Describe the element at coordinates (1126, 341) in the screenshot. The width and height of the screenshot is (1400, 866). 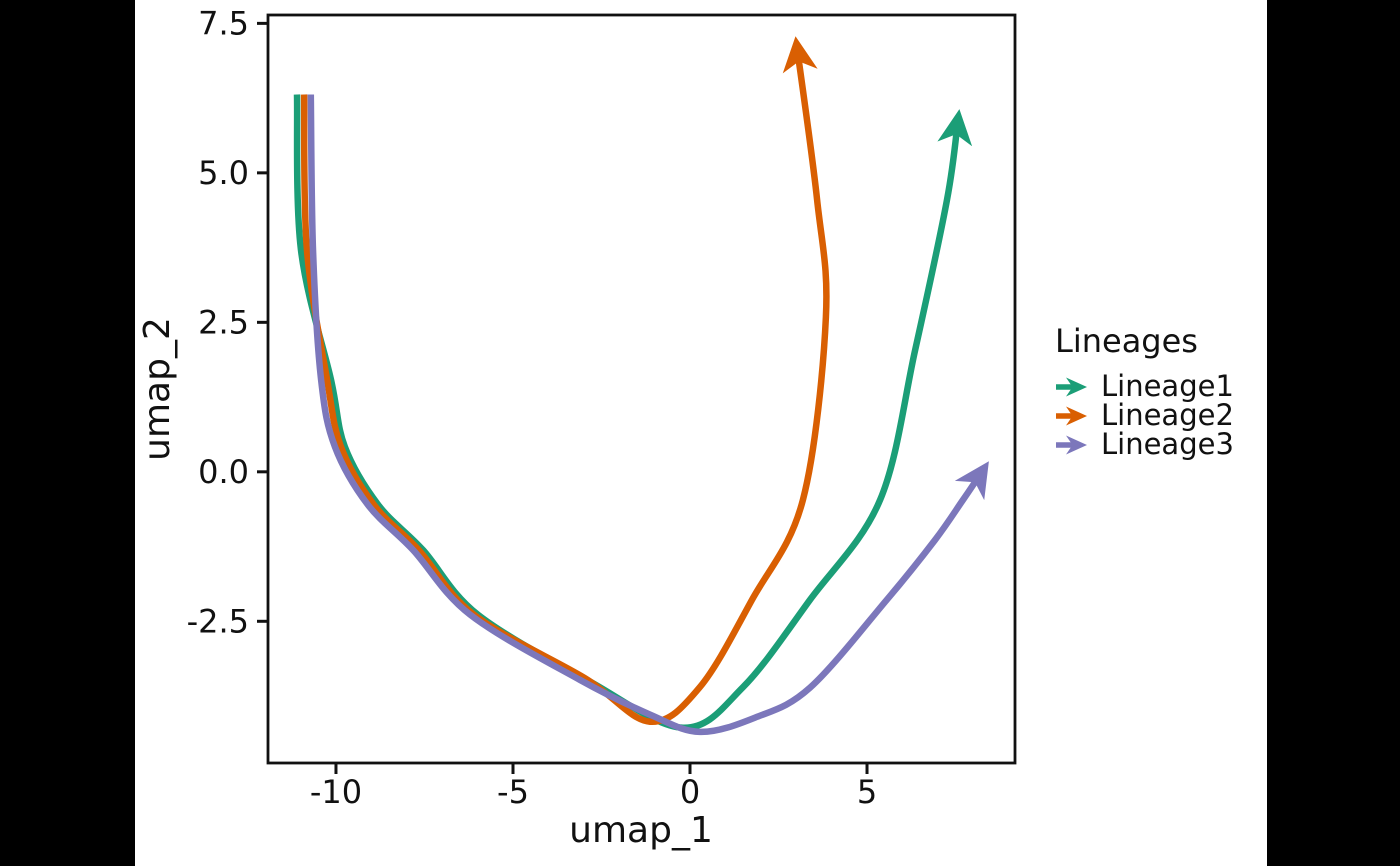
I see `legend-title: Lineages` at that location.